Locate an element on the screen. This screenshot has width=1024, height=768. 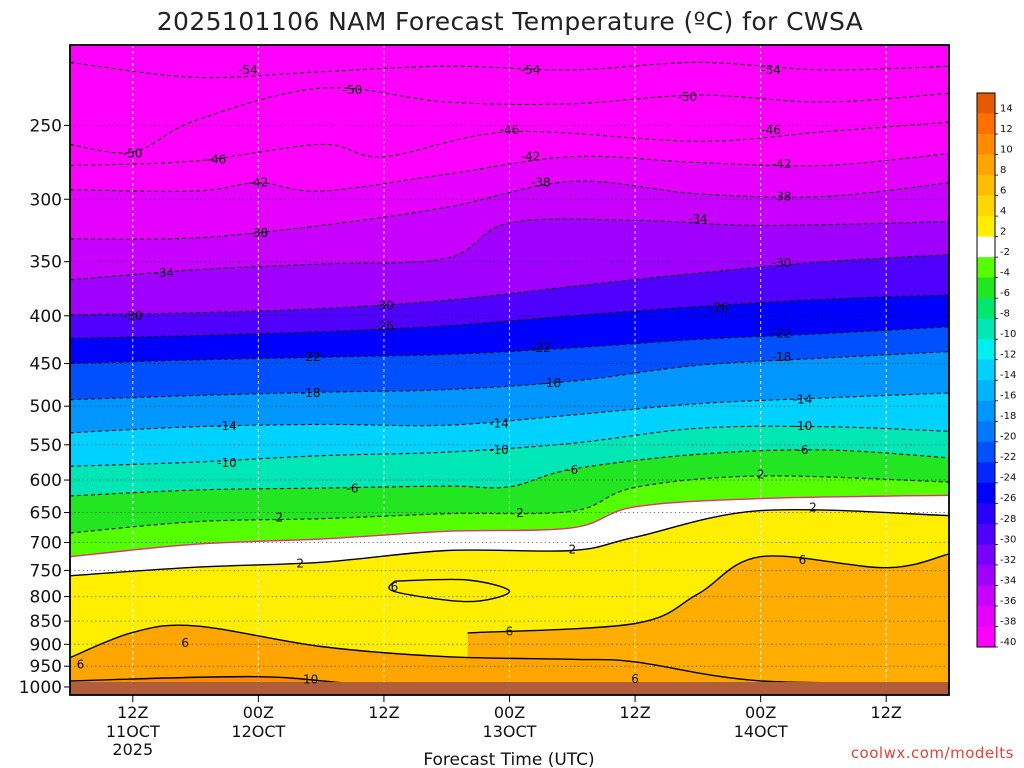
contour-label: -14 is located at coordinates (499, 424).